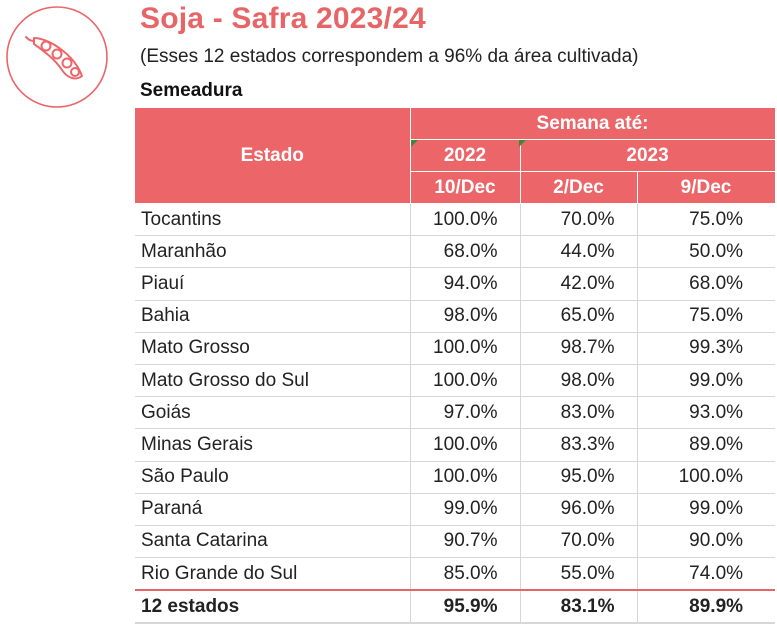 This screenshot has width=777, height=634. What do you see at coordinates (273, 477) in the screenshot?
I see `state-name: São Paulo` at bounding box center [273, 477].